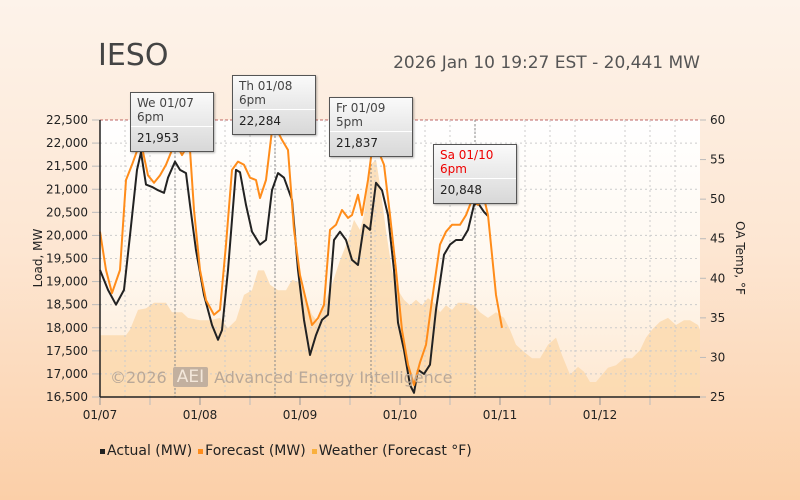 This screenshot has width=800, height=500. I want to click on x-tick-label: 01/10, so click(400, 415).